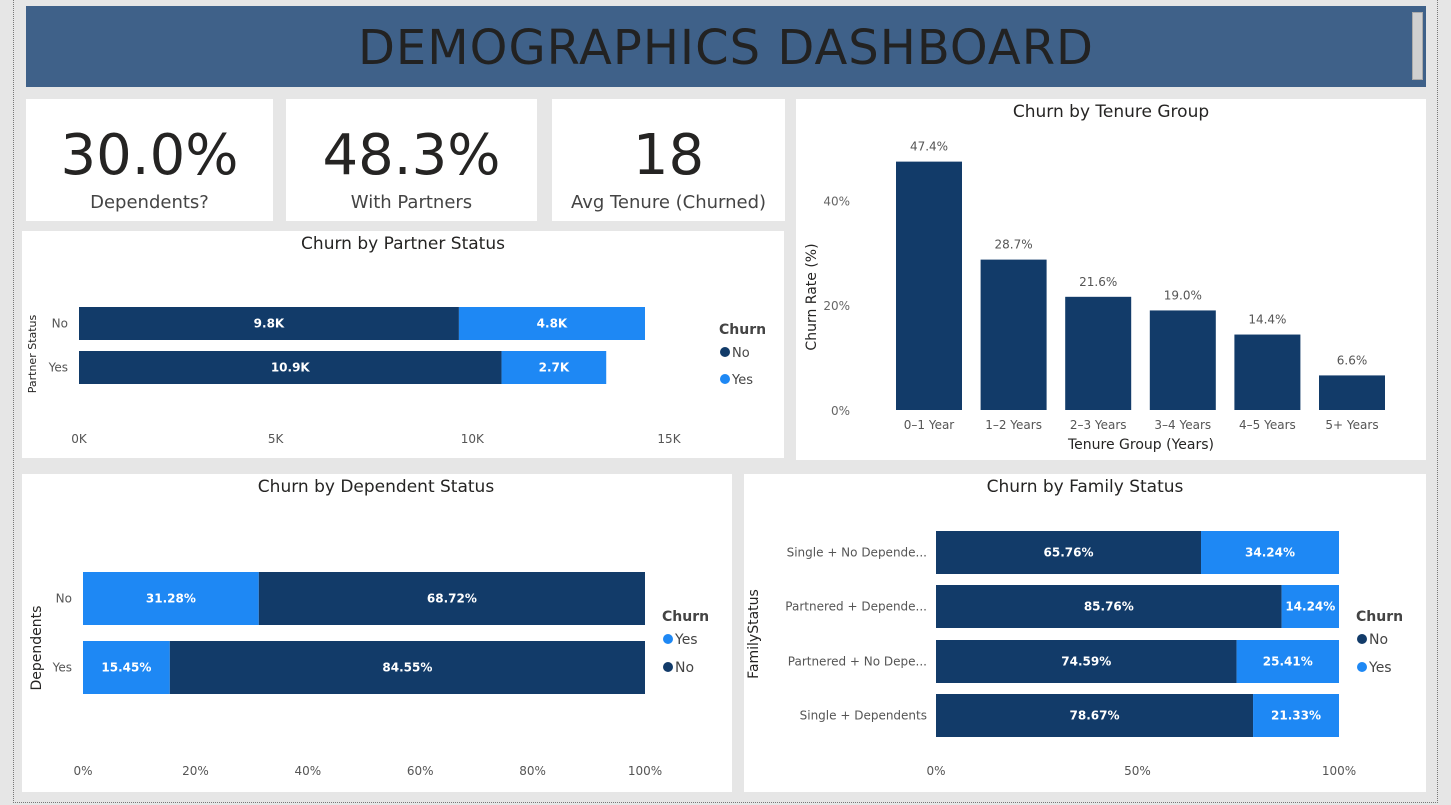 The width and height of the screenshot is (1451, 805). What do you see at coordinates (149, 155) in the screenshot?
I see `kpi-value: 30.0%` at bounding box center [149, 155].